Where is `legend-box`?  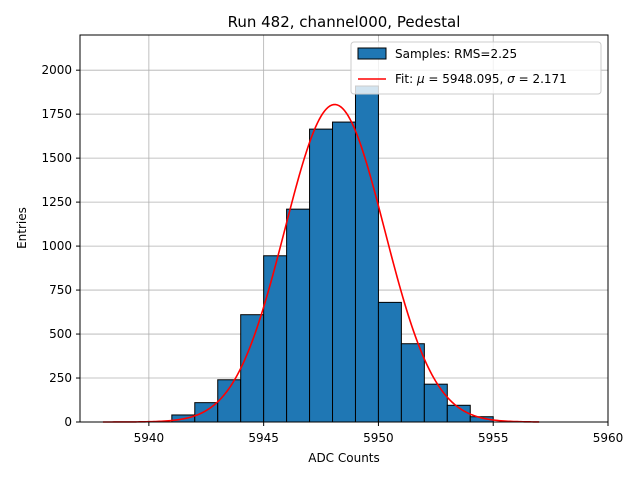
legend-box is located at coordinates (476, 68).